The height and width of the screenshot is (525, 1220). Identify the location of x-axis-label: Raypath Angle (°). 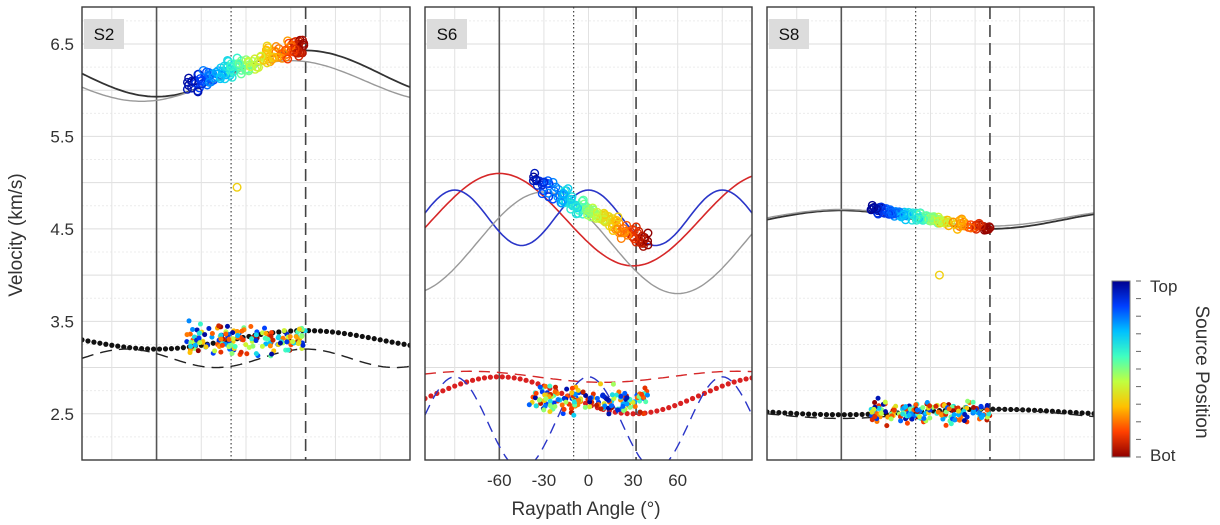
(585, 509).